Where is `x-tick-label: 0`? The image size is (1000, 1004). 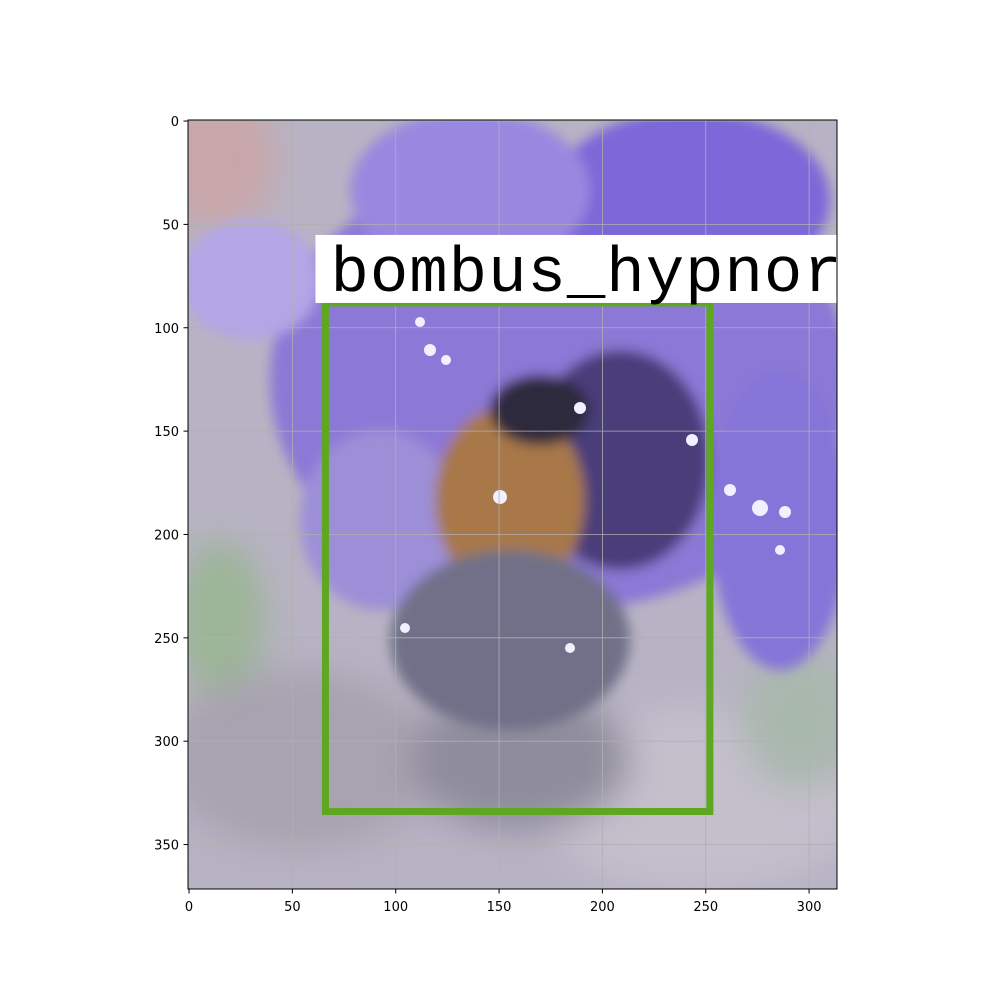
x-tick-label: 0 is located at coordinates (189, 907).